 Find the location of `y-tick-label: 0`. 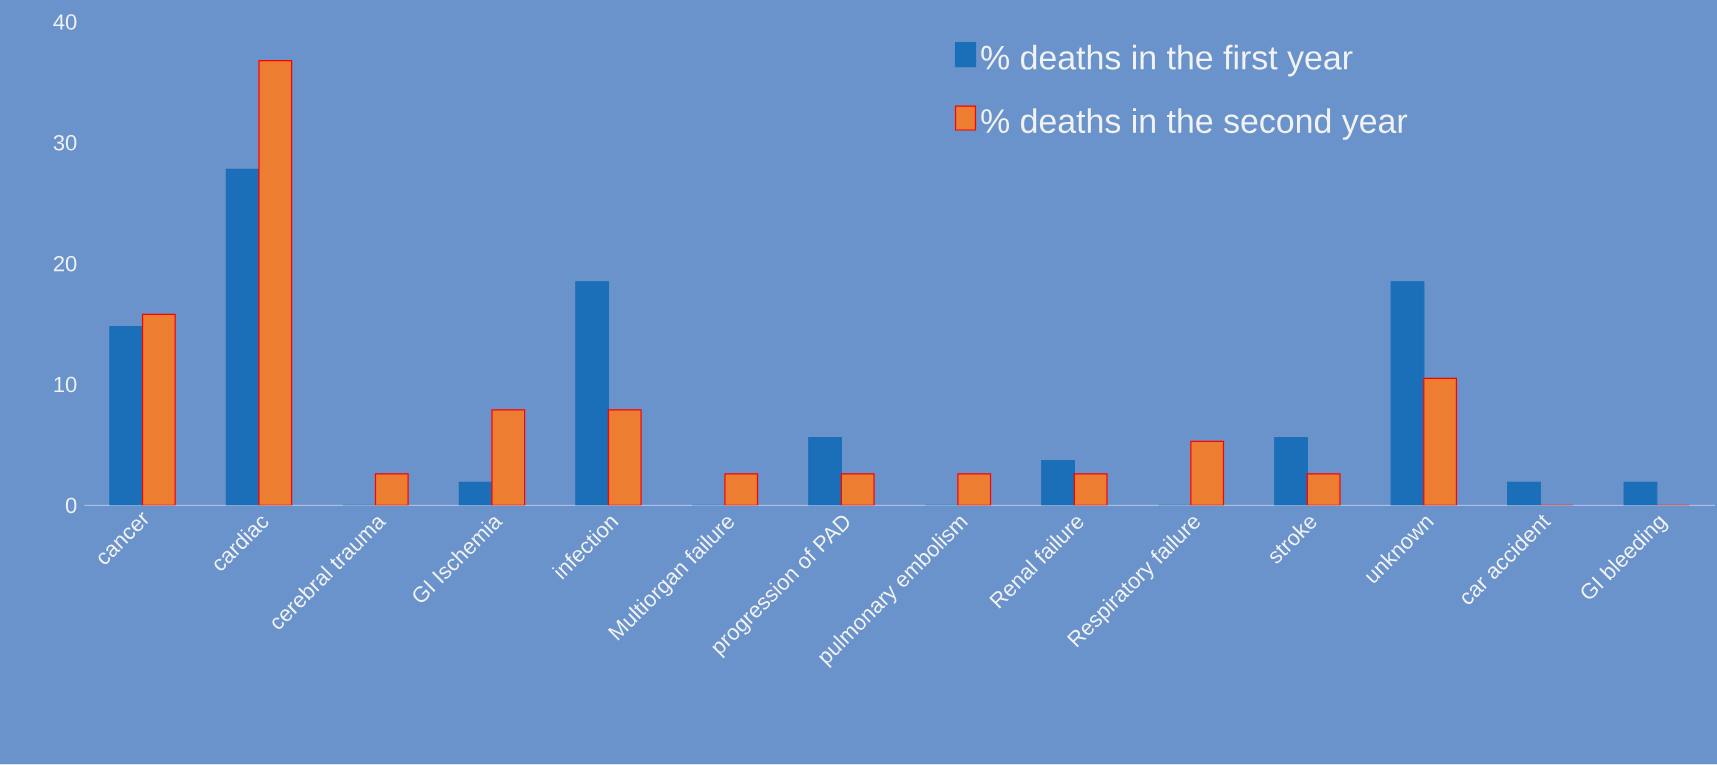

y-tick-label: 0 is located at coordinates (71, 505).